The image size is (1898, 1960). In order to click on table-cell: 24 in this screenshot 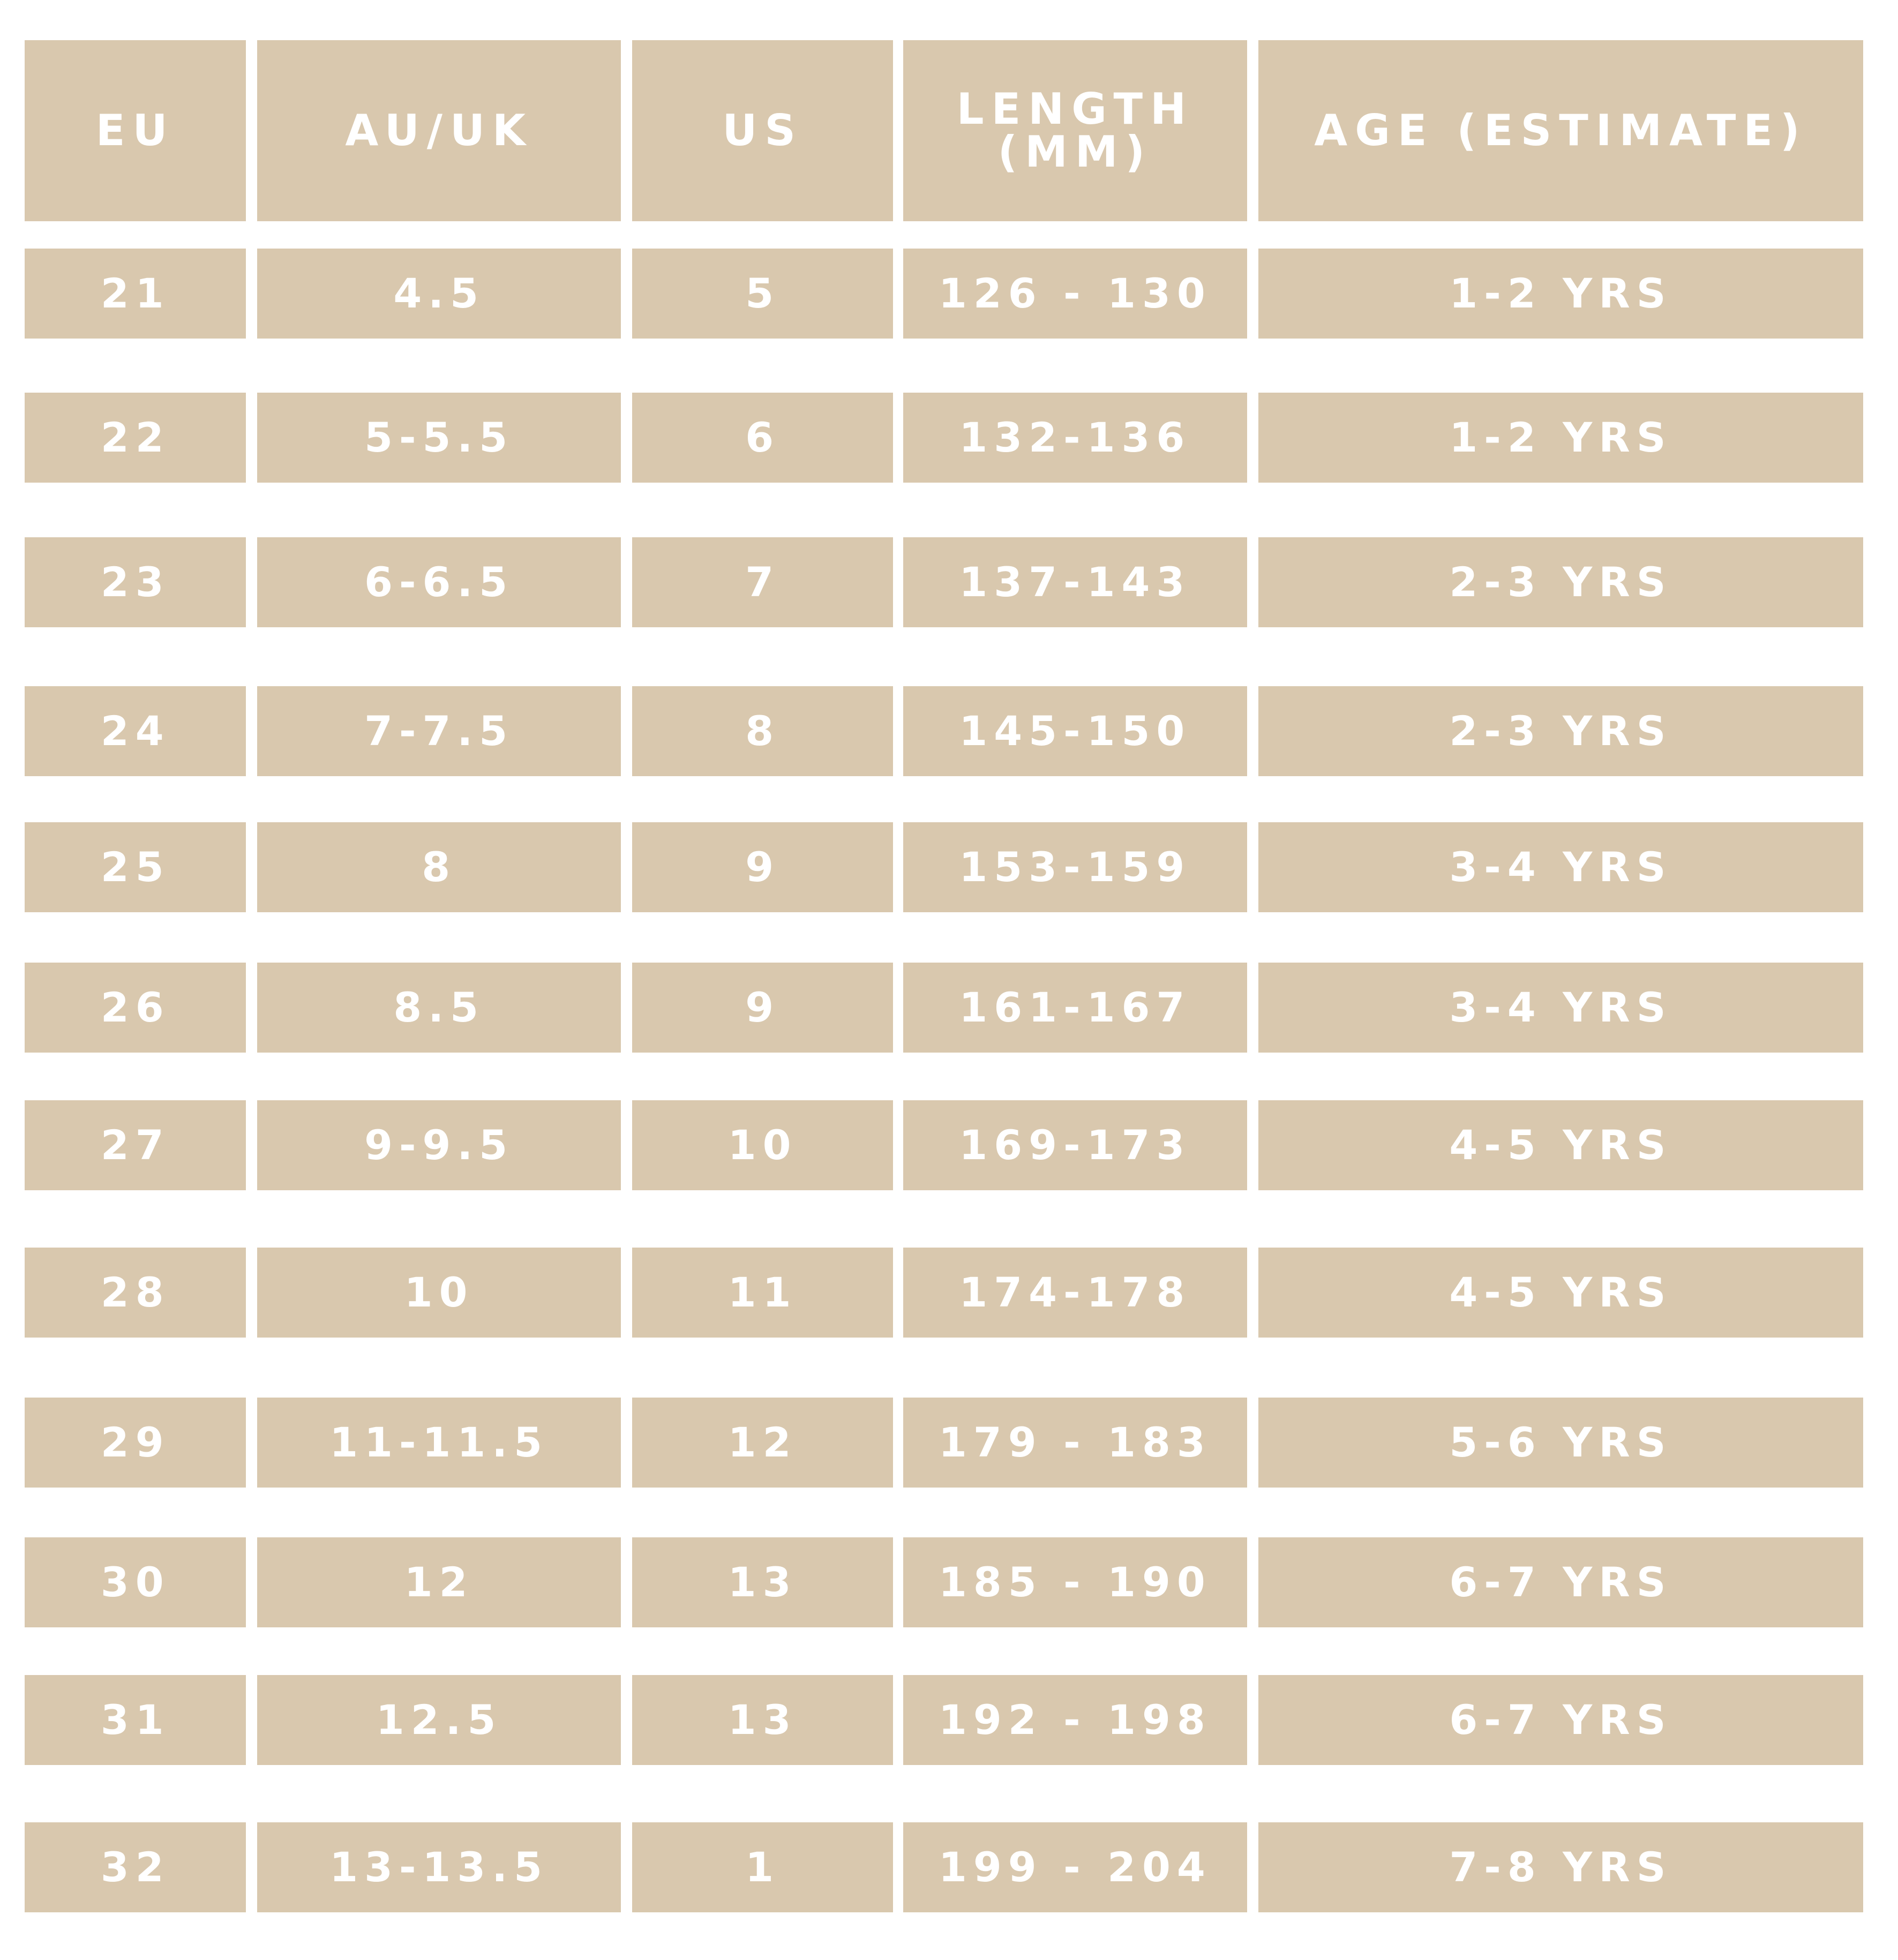, I will do `click(135, 732)`.